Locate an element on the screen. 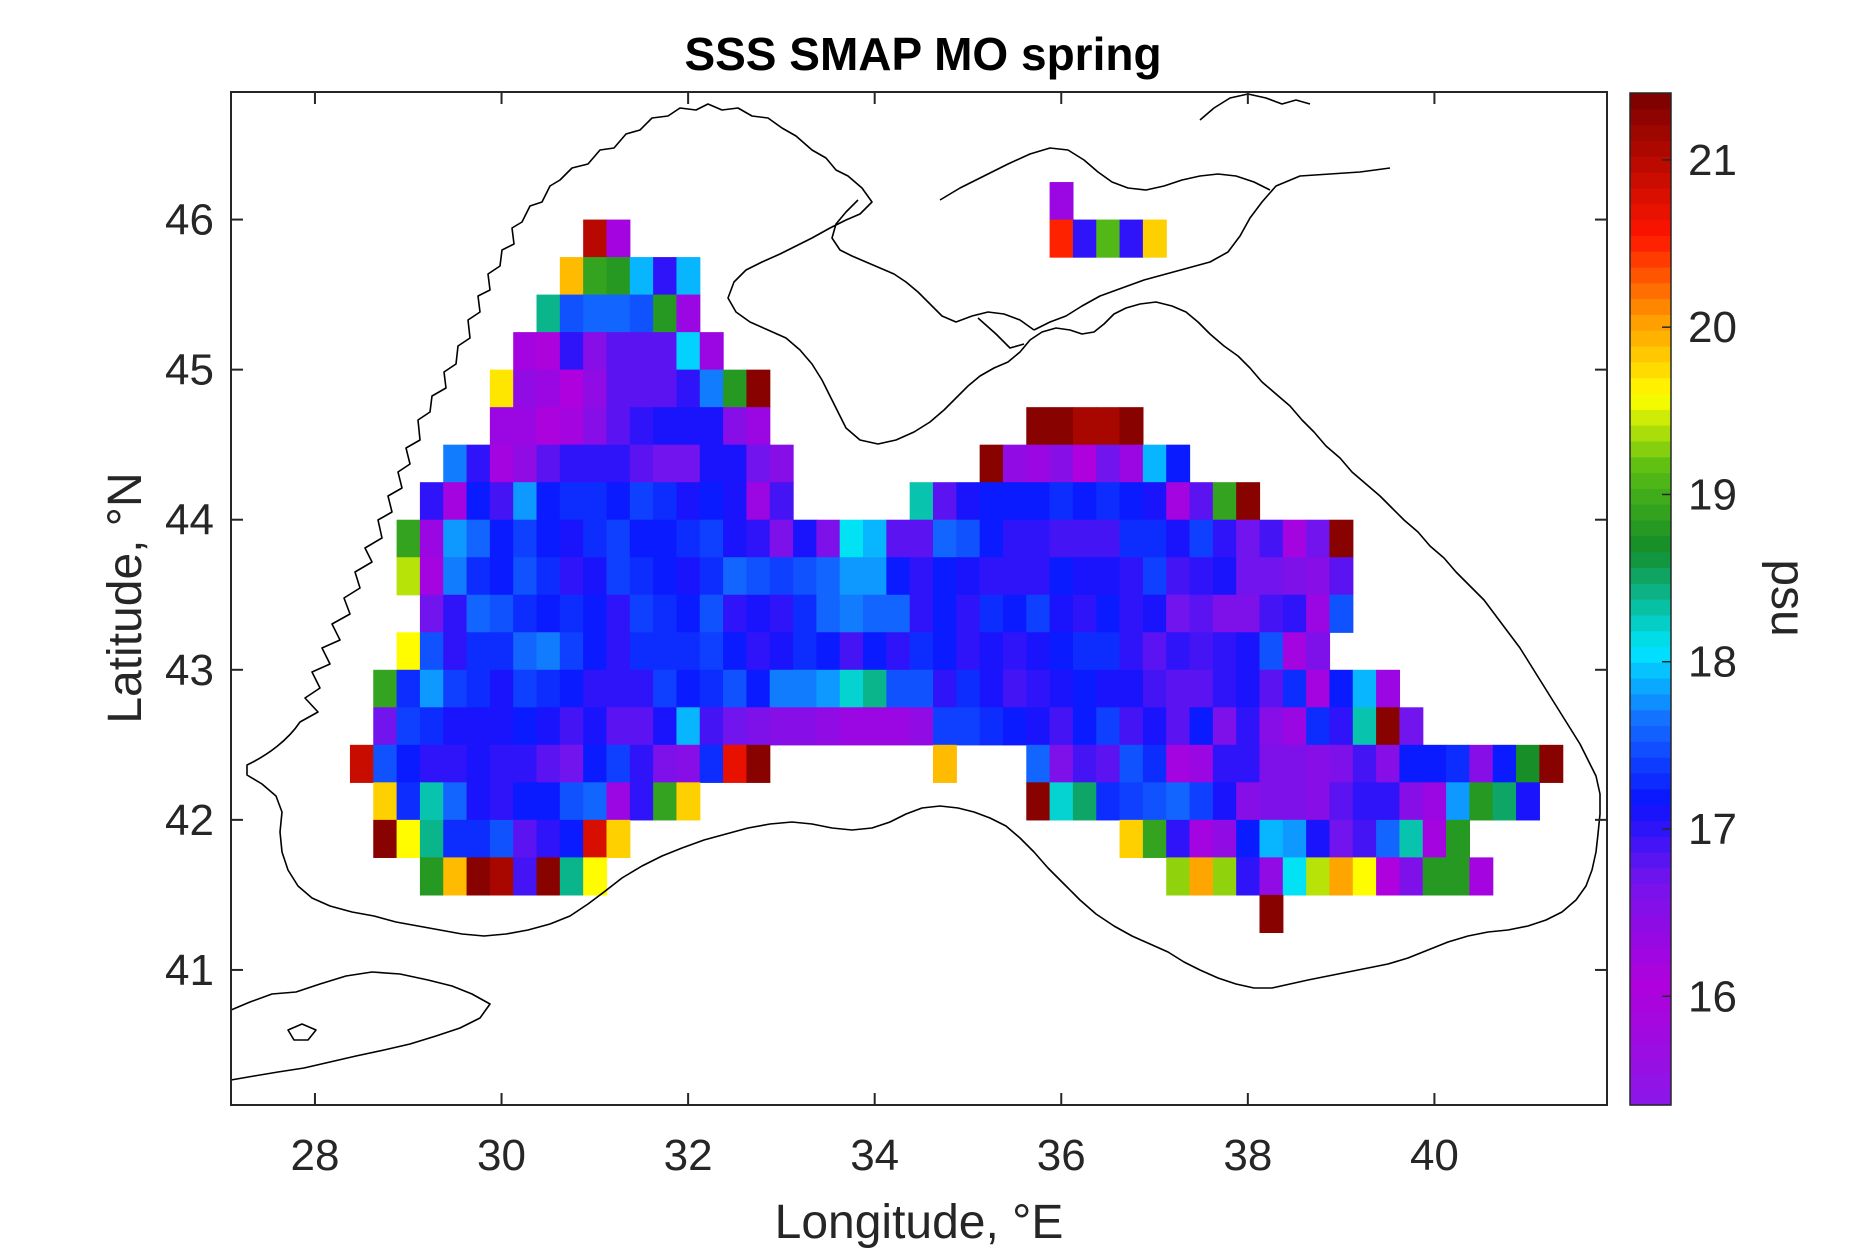  cell-r10-s0-c26 is located at coordinates (1014, 576).